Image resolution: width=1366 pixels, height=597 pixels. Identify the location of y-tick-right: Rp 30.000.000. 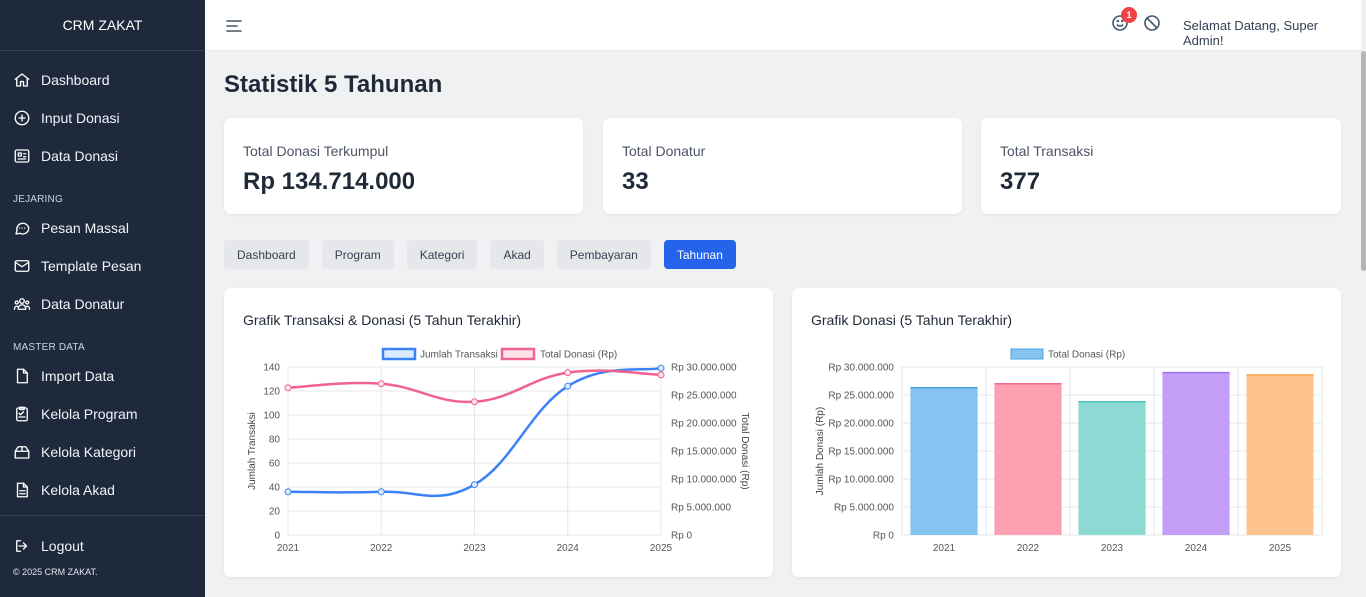
(704, 368).